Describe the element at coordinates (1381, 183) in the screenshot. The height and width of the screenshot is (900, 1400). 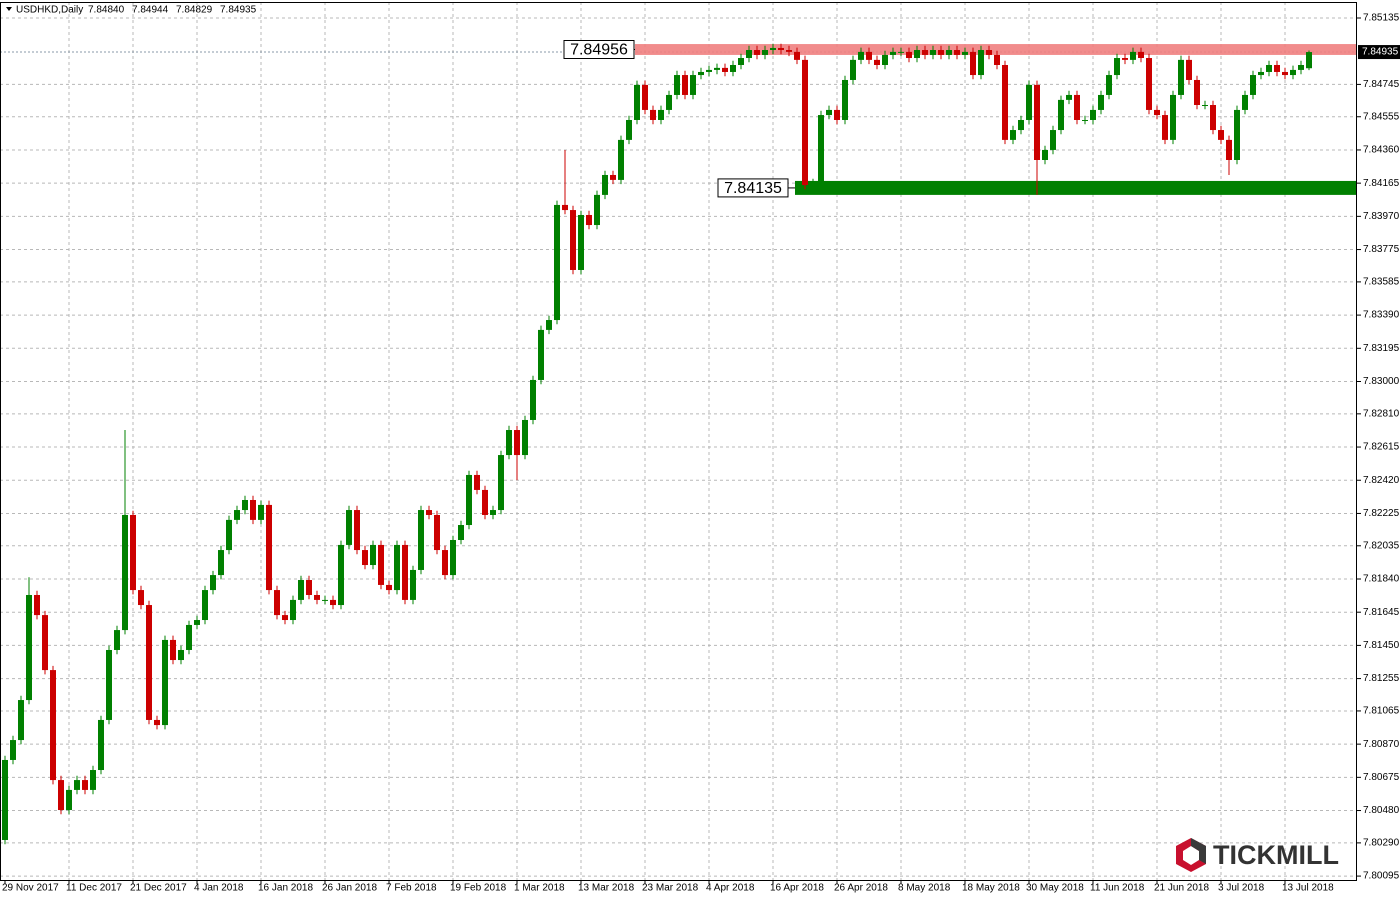
I see `y-tick-label: 7.84165` at that location.